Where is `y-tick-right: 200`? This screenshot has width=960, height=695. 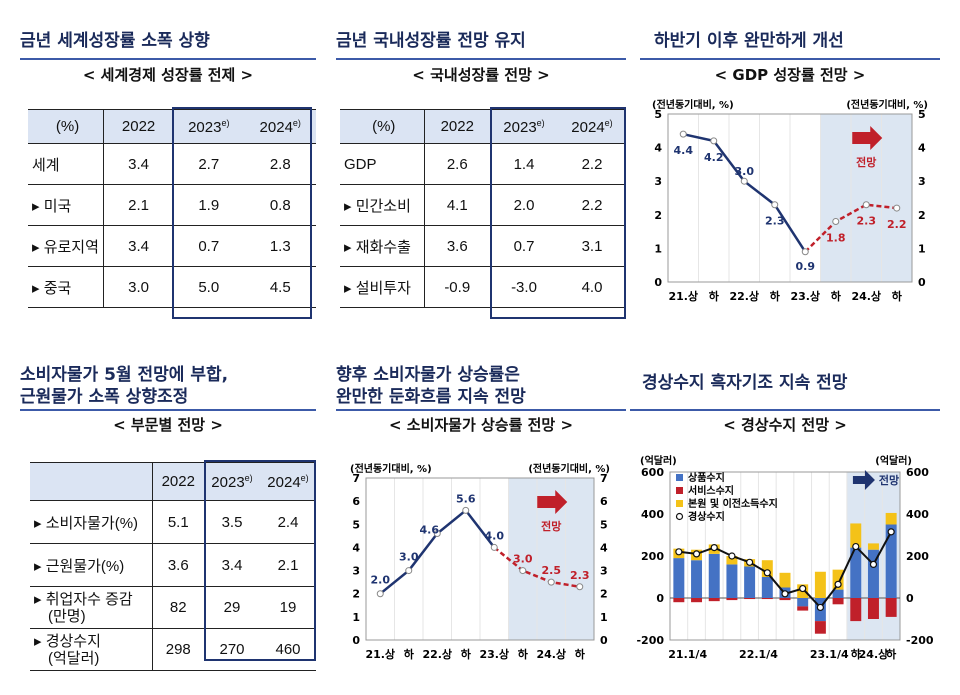 y-tick-right: 200 is located at coordinates (917, 556).